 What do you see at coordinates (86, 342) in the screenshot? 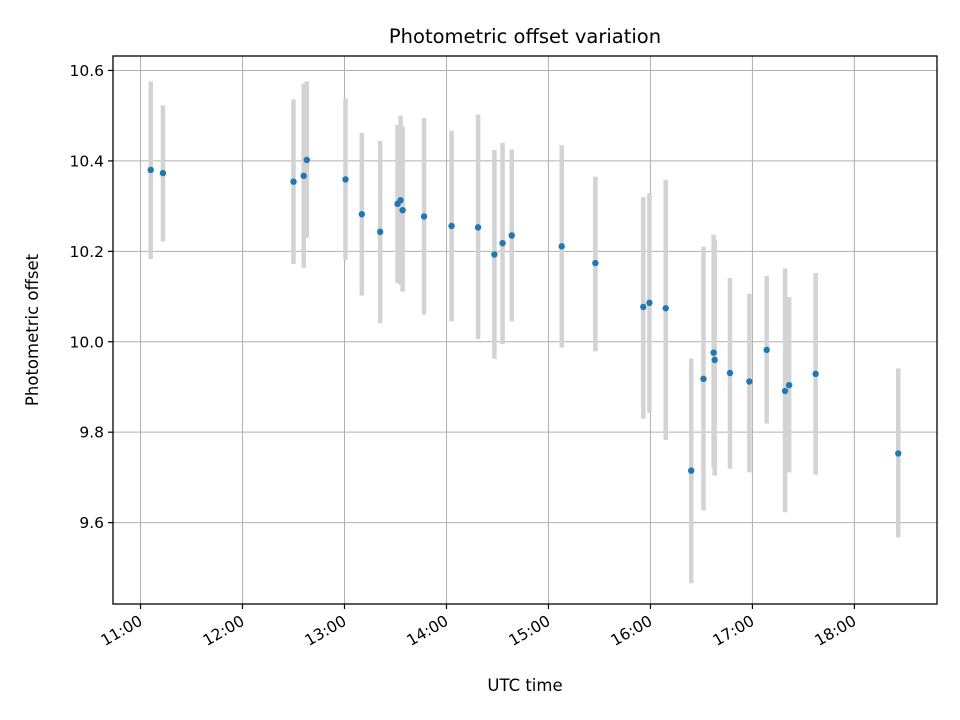
I see `y-tick-label: 10.0` at bounding box center [86, 342].